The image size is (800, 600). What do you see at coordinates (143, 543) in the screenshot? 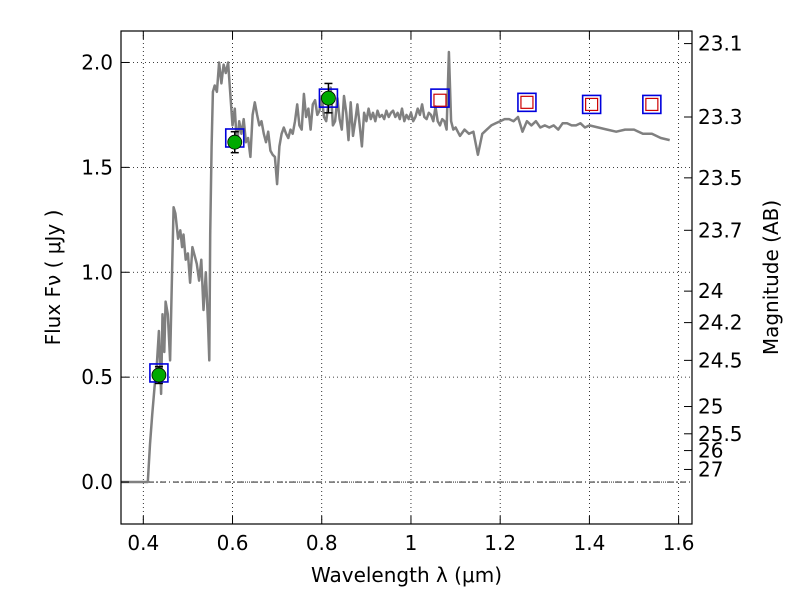
I see `x-tick-label: 0.4` at bounding box center [143, 543].